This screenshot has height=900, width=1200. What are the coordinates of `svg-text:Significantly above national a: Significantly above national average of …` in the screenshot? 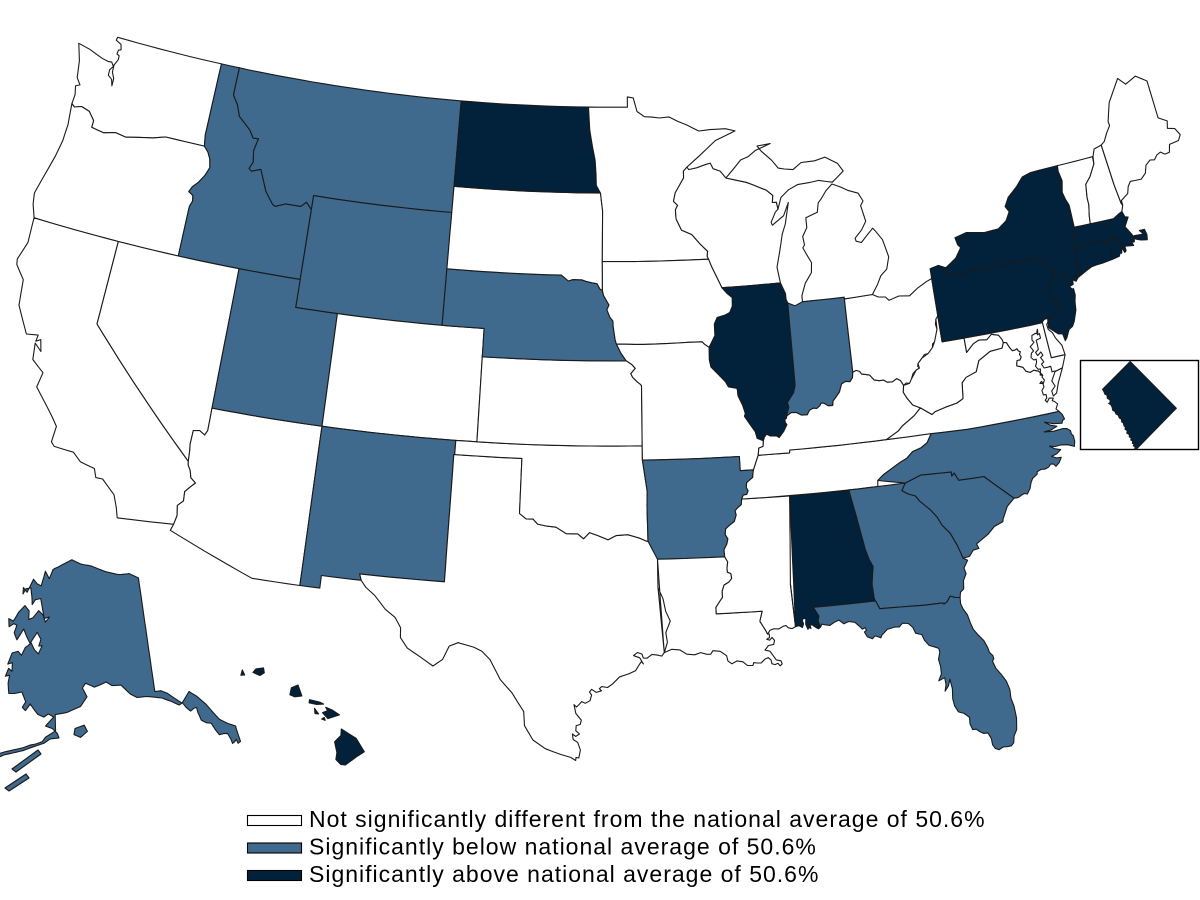 It's located at (564, 874).